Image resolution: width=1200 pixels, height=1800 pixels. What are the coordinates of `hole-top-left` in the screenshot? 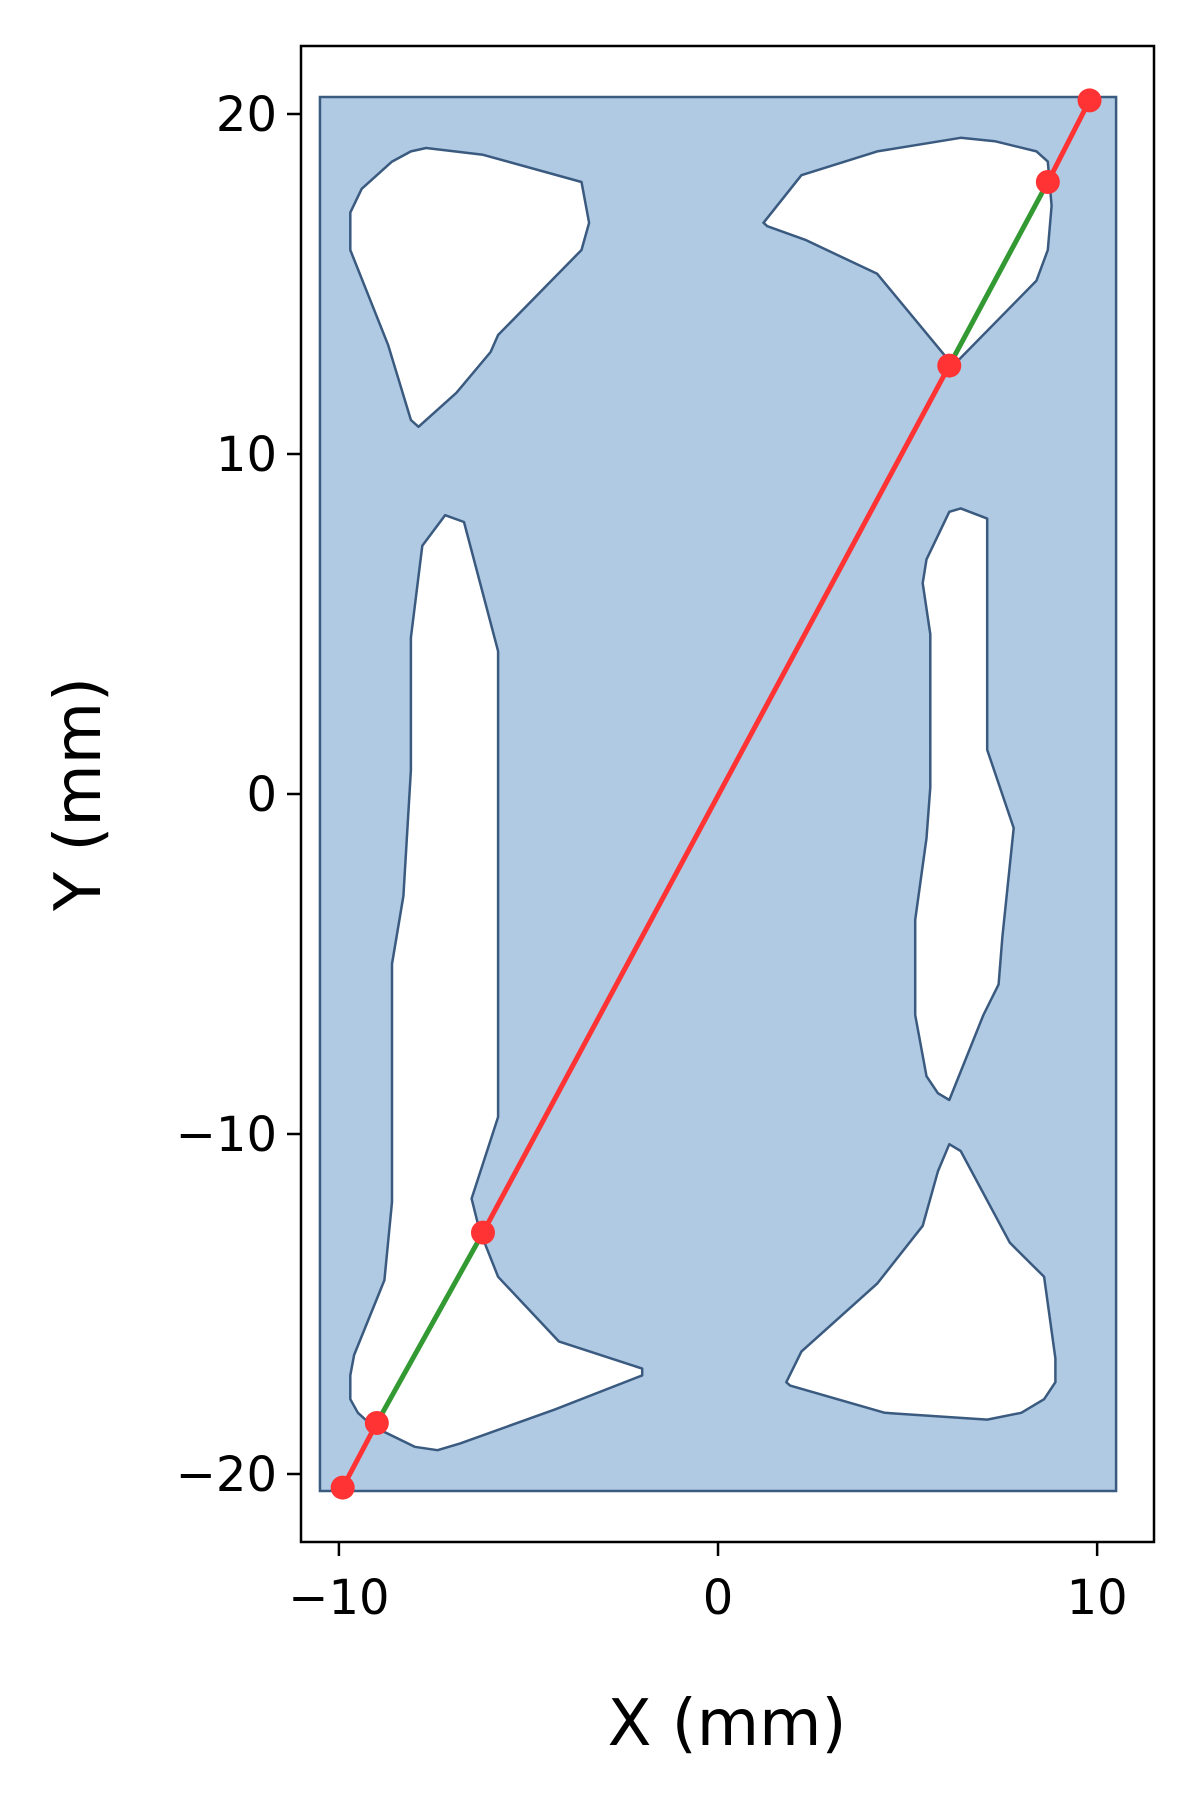 It's located at (470, 287).